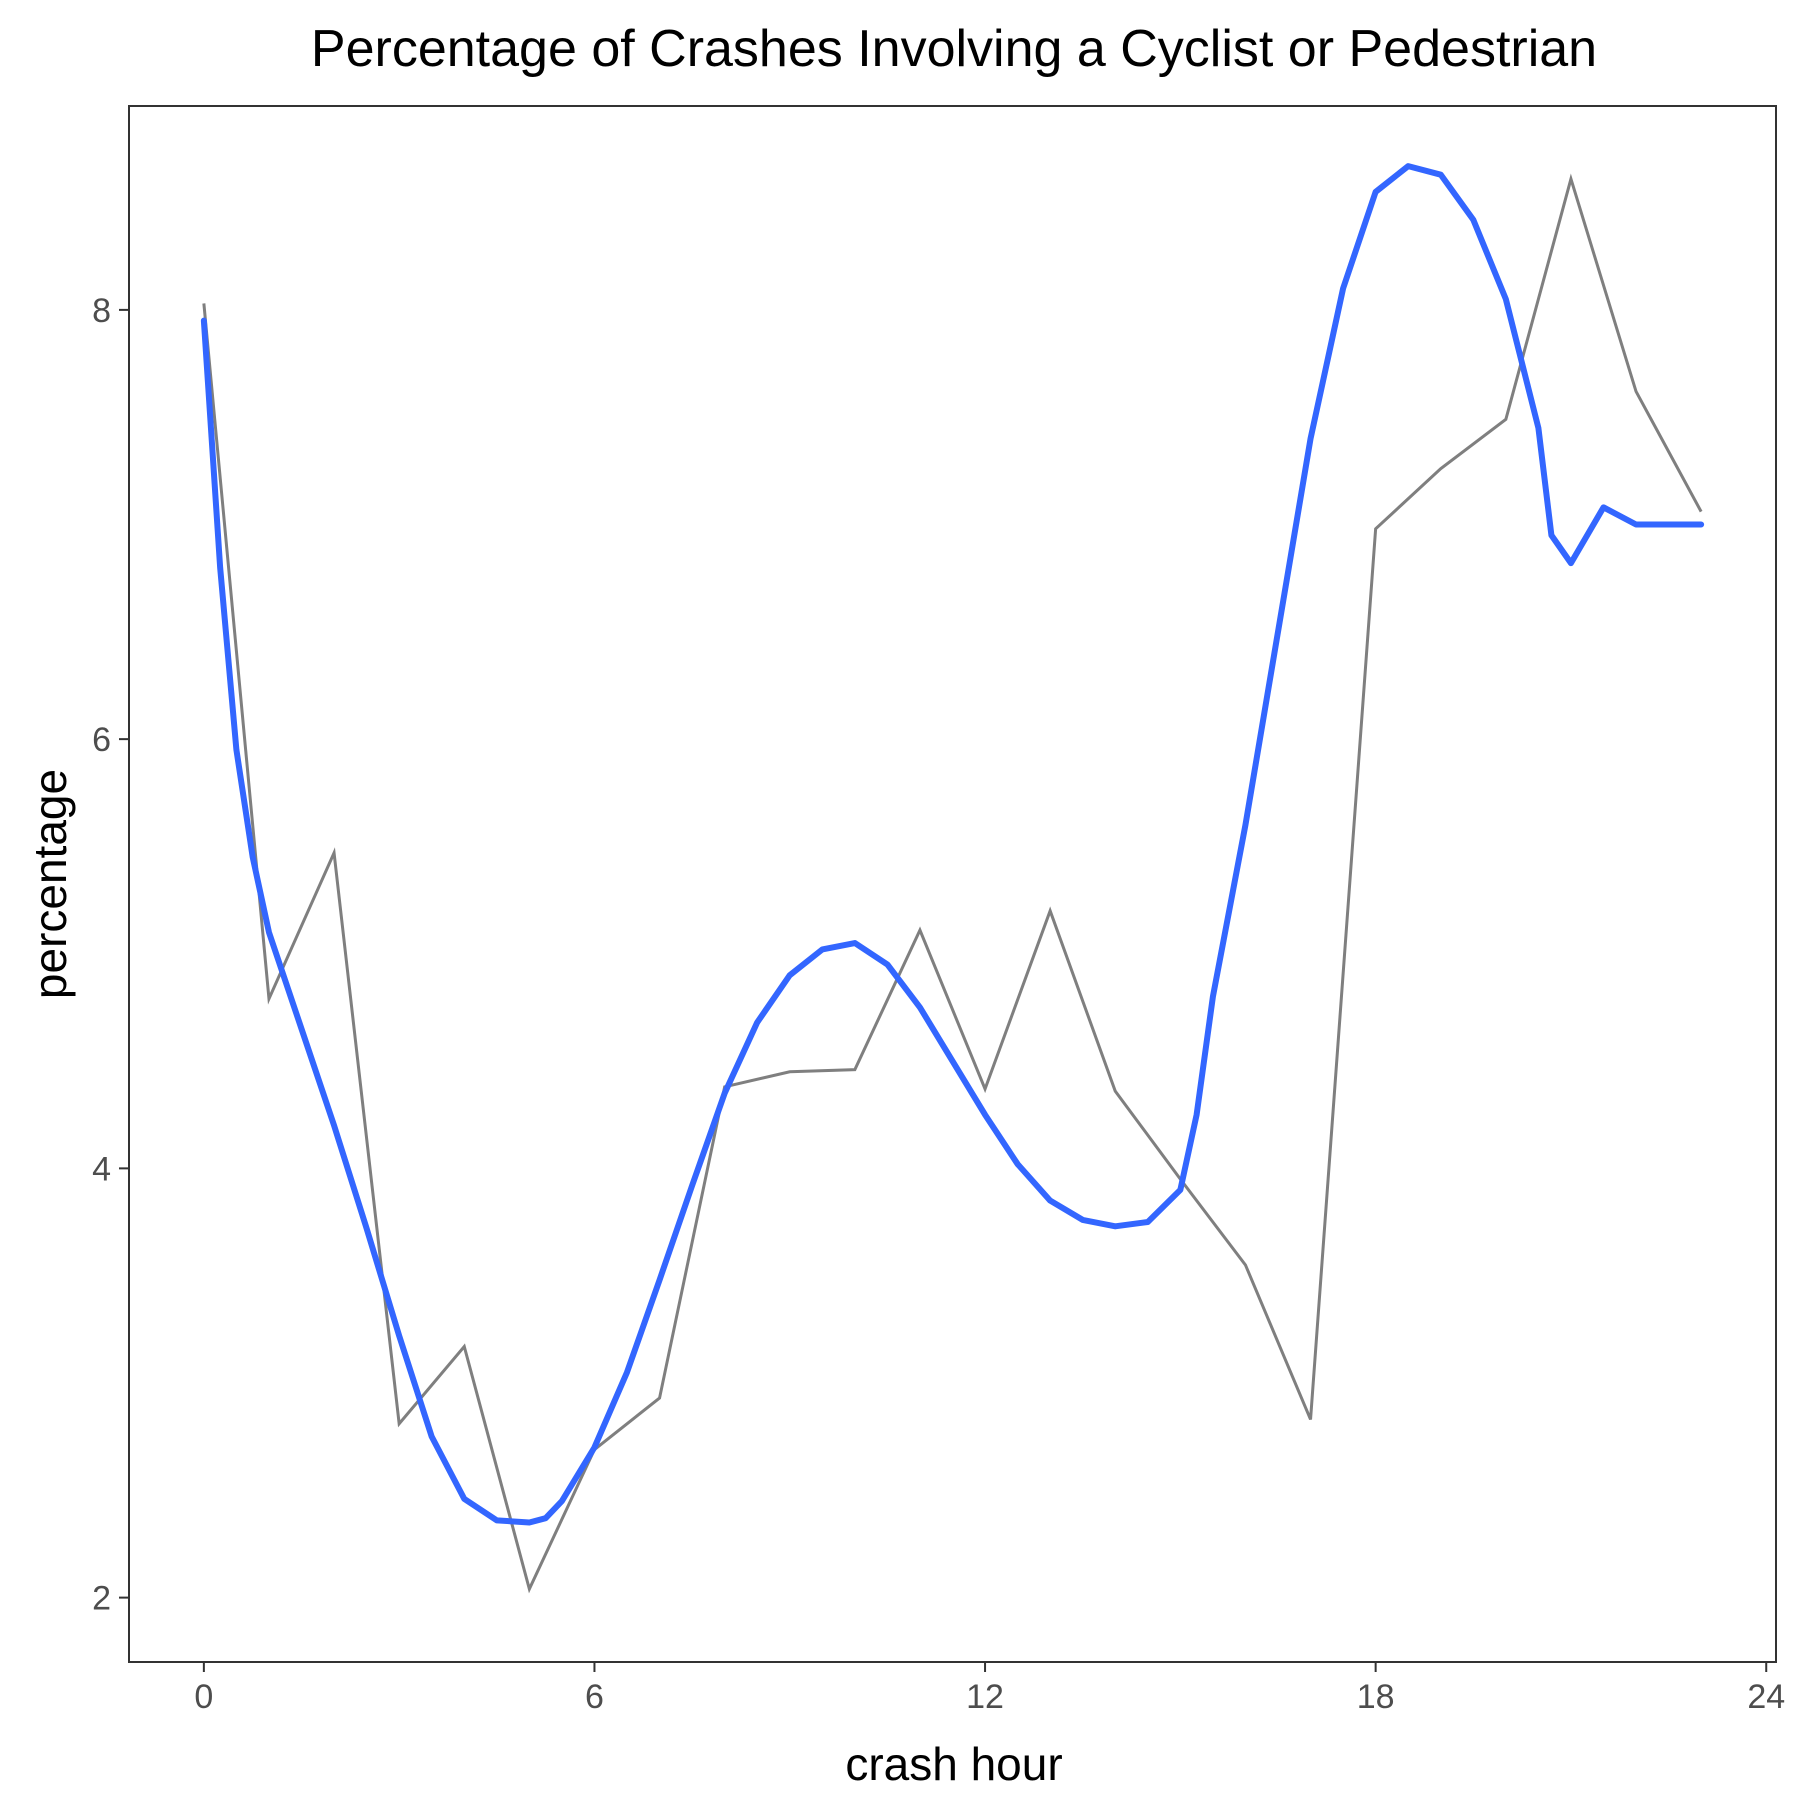 The width and height of the screenshot is (1800, 1800). I want to click on x-tick-label: 6, so click(594, 1697).